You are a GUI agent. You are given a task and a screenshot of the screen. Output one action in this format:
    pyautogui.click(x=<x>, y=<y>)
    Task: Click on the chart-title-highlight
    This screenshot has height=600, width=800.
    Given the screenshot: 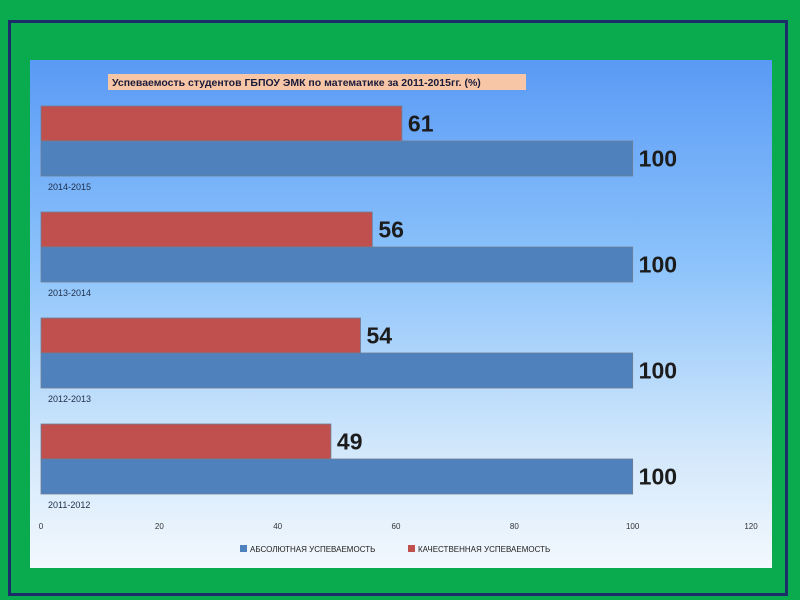 What is the action you would take?
    pyautogui.click(x=317, y=82)
    